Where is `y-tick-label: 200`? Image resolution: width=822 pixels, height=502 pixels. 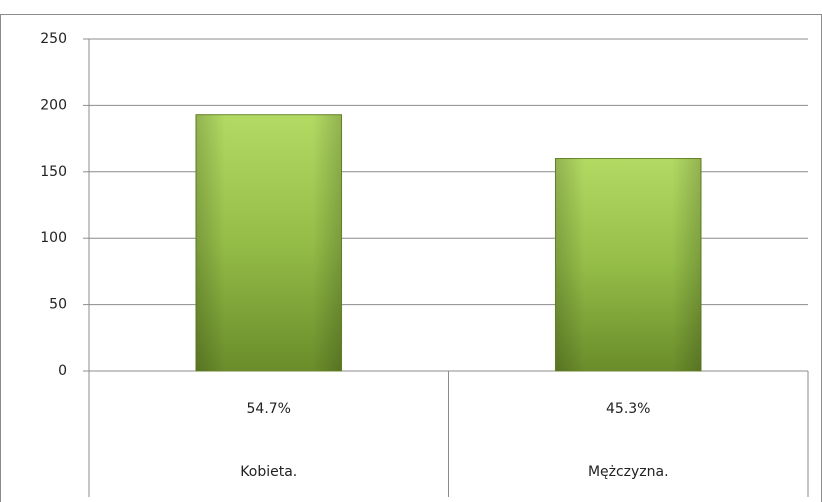
y-tick-label: 200 is located at coordinates (53, 105).